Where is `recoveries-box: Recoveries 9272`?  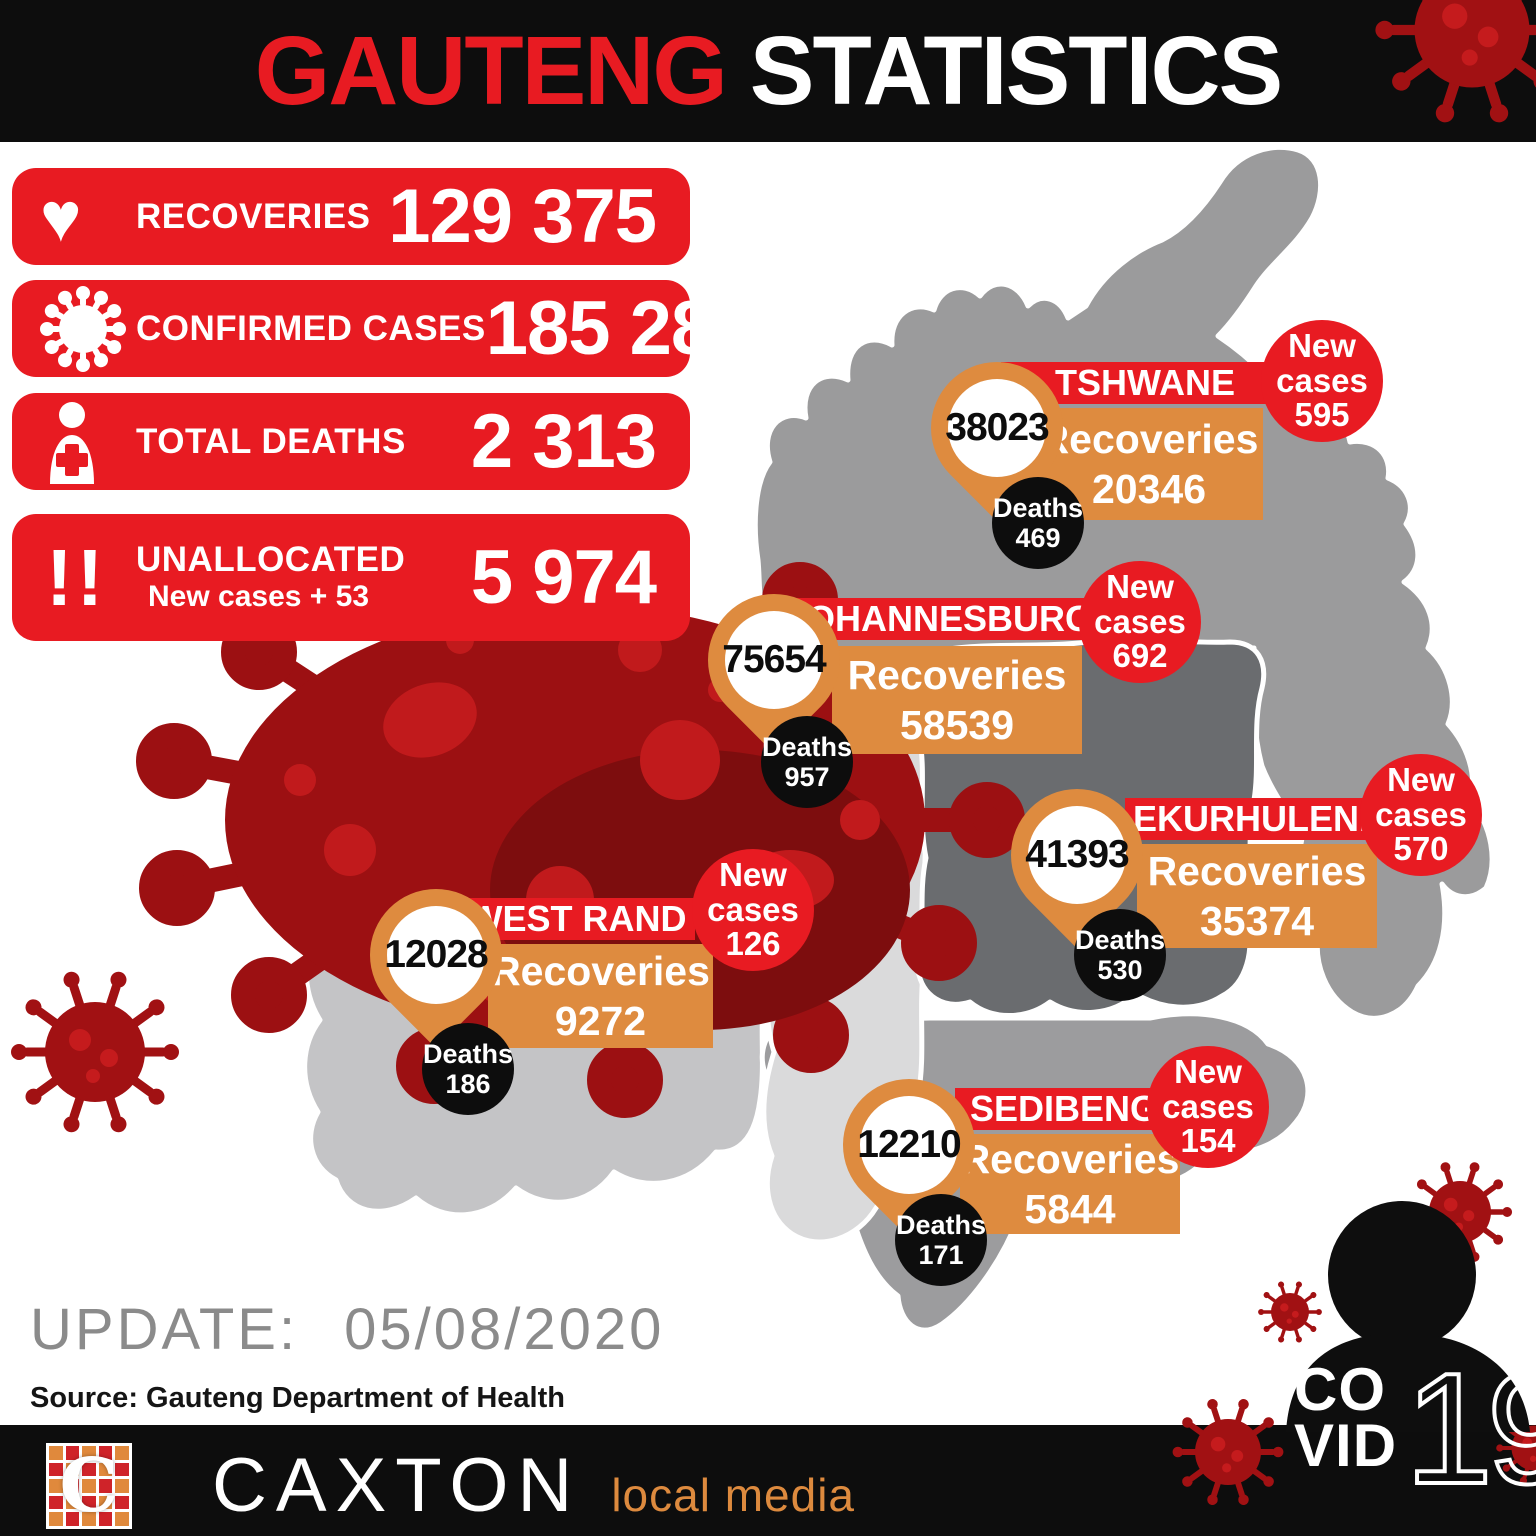 recoveries-box: Recoveries 9272 is located at coordinates (600, 996).